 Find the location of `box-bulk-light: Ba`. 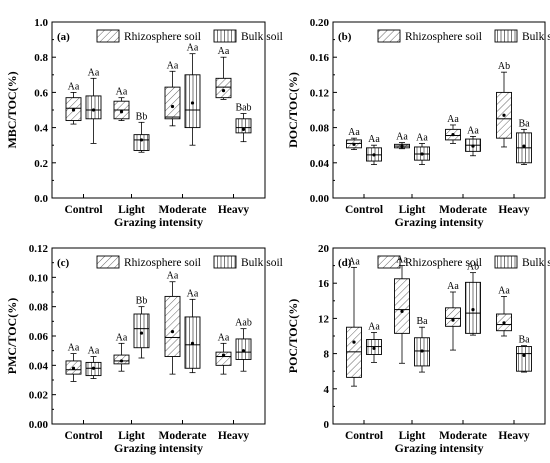

box-bulk-light: Ba is located at coordinates (422, 344).